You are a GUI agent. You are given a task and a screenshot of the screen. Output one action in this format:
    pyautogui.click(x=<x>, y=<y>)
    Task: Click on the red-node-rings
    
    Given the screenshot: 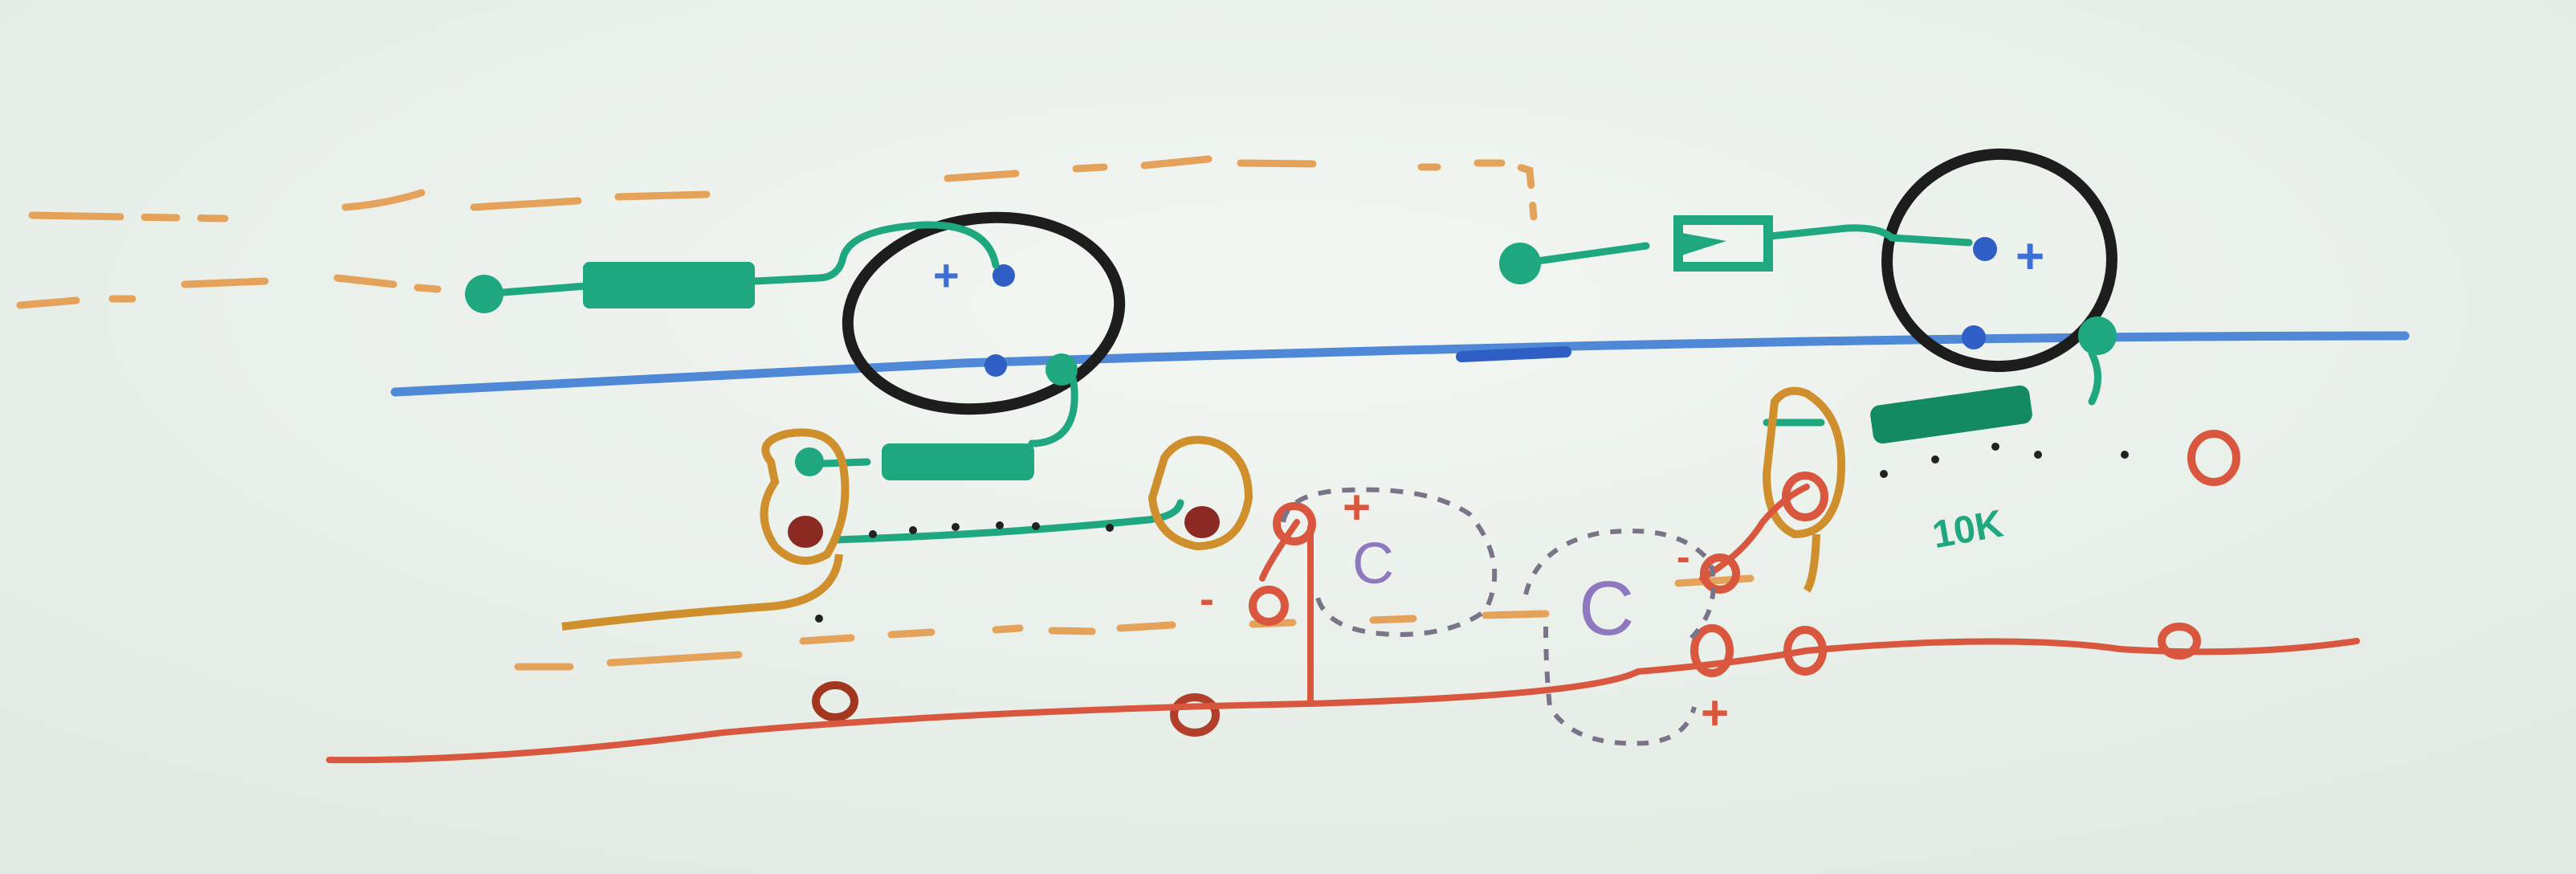 What is the action you would take?
    pyautogui.click(x=1744, y=553)
    